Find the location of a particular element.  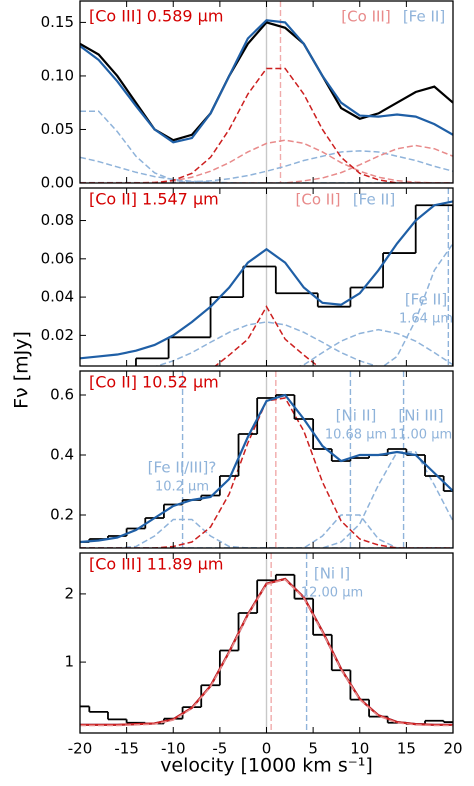

annotation: [Ni II] is located at coordinates (356, 416).